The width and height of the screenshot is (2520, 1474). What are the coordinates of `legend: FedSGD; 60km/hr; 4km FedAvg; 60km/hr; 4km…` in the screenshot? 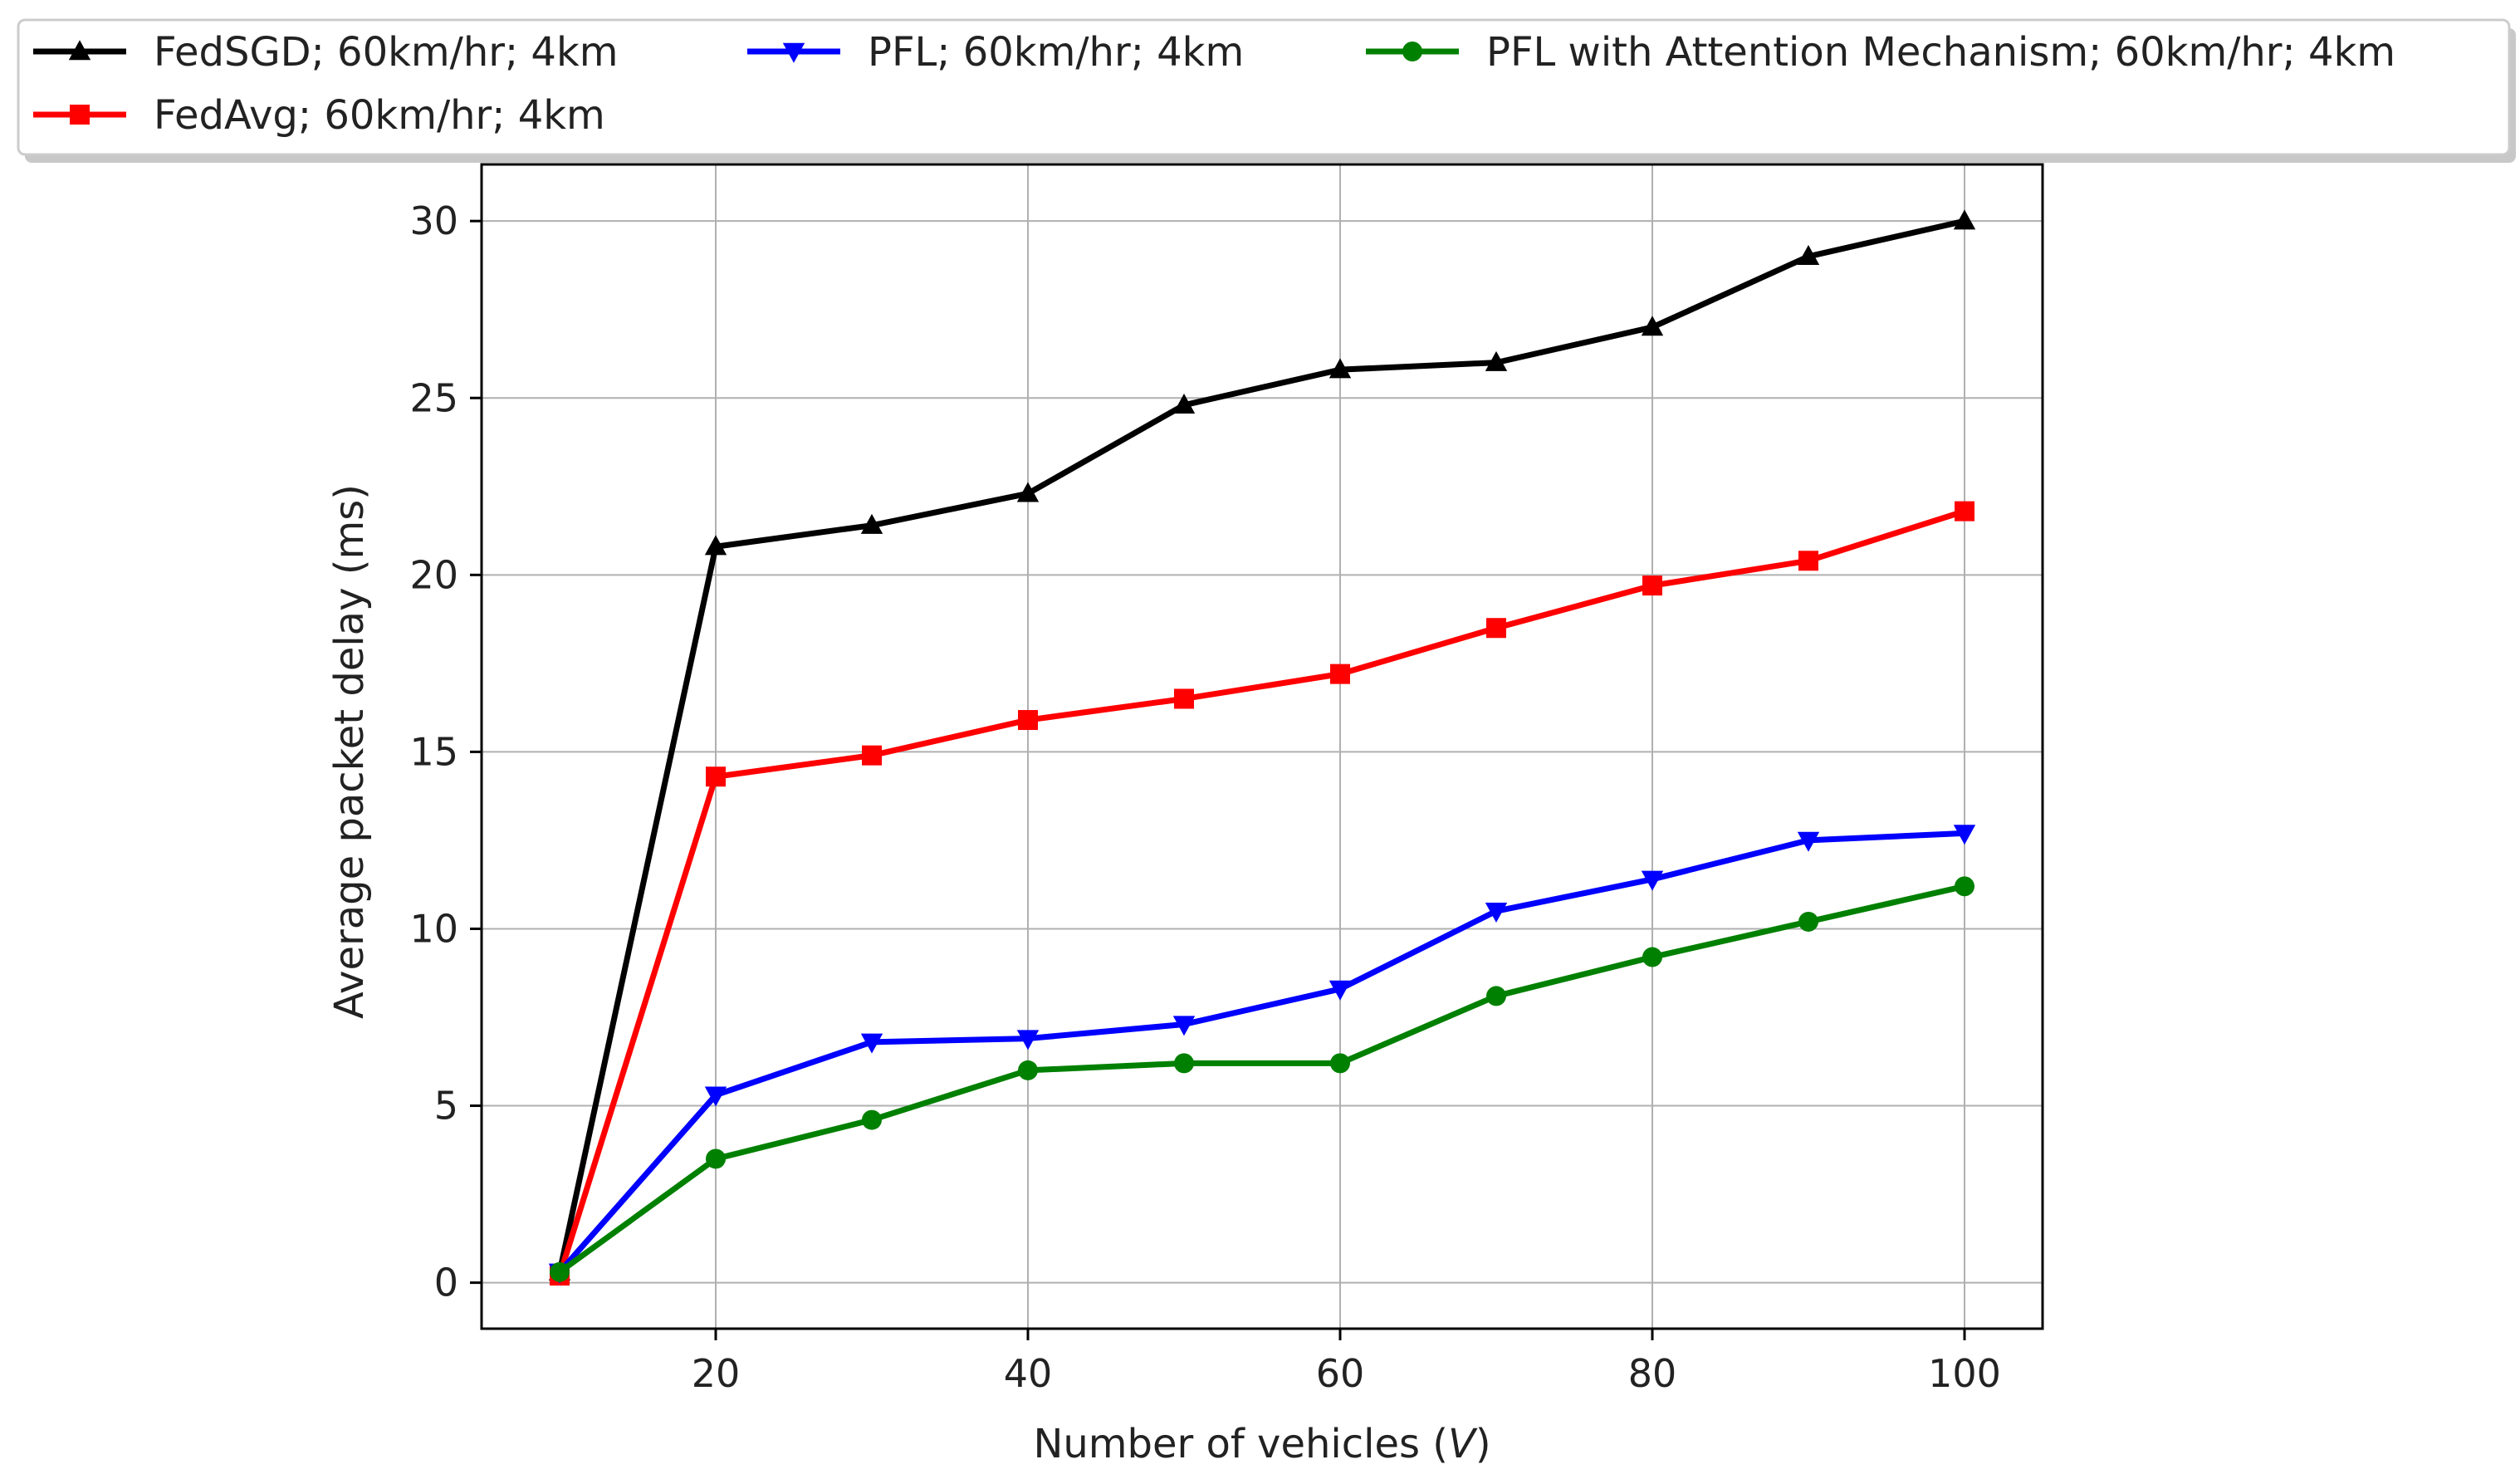 It's located at (1266, 90).